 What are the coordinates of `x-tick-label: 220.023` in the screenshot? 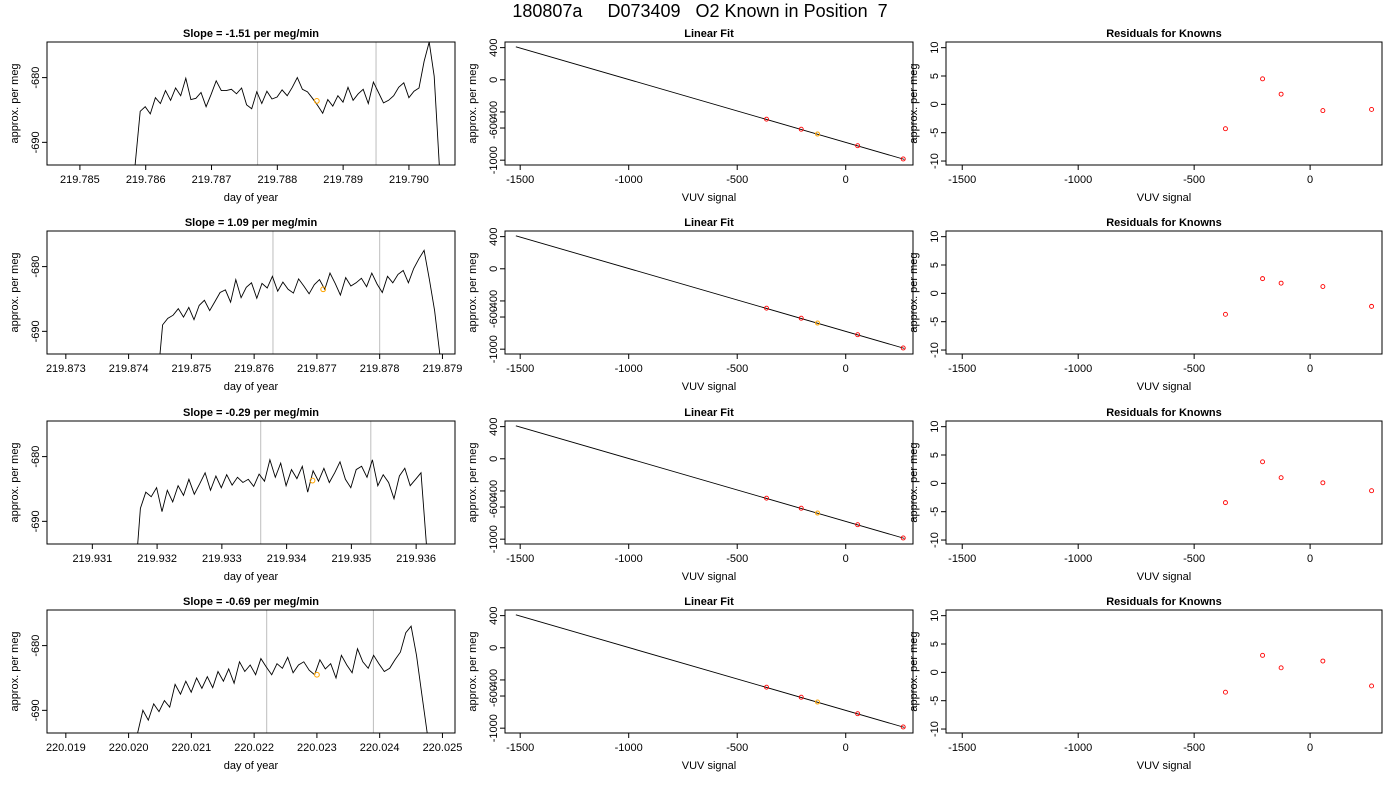 It's located at (317, 748).